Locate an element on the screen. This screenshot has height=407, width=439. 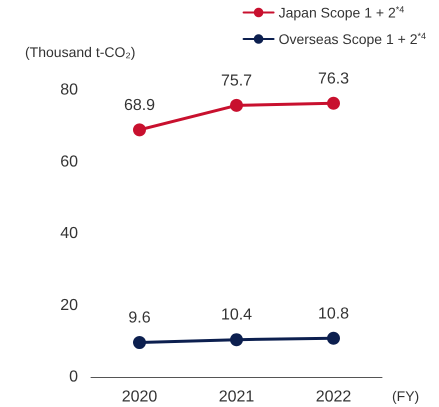
data-label: 76.3 is located at coordinates (334, 79).